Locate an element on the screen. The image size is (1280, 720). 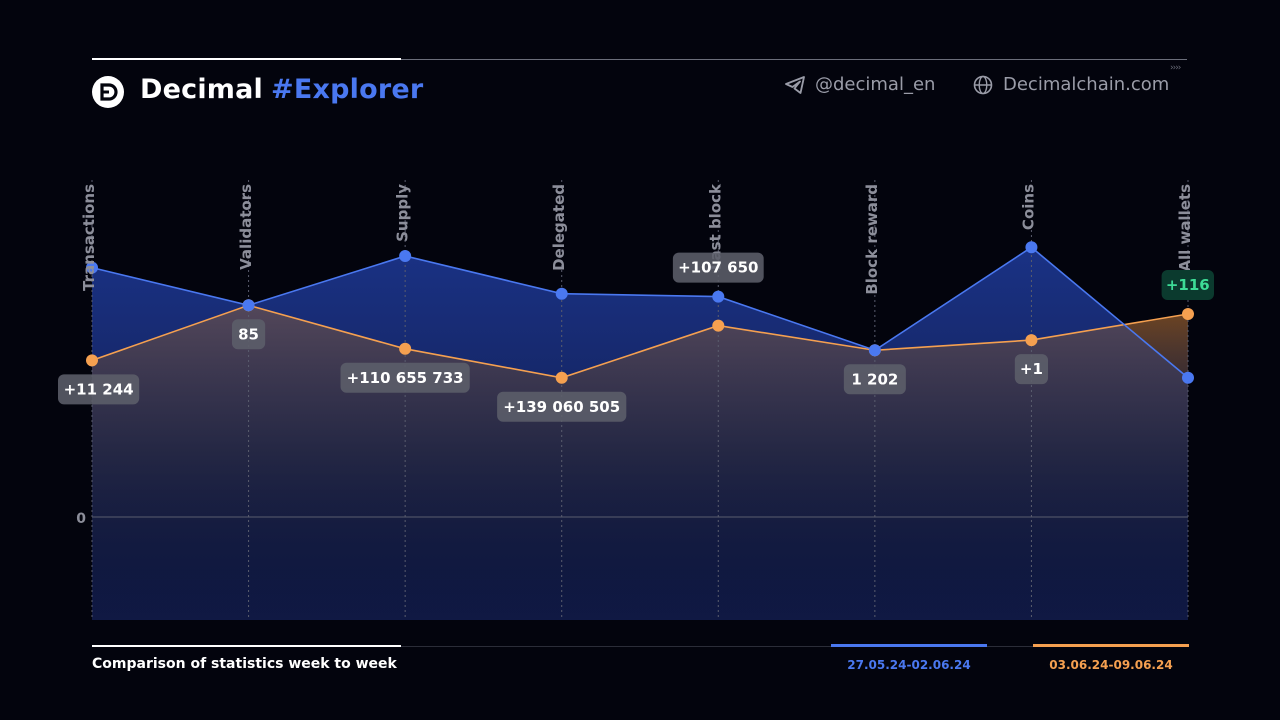
category-label: Last block is located at coordinates (715, 226).